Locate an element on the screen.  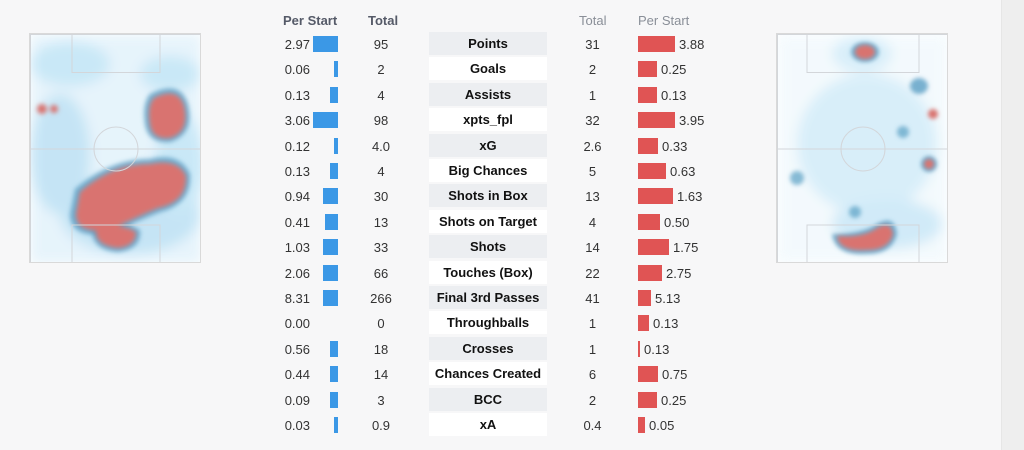
stat-row: 0.13 4 Big Chances 5 0.63 is located at coordinates (500, 171).